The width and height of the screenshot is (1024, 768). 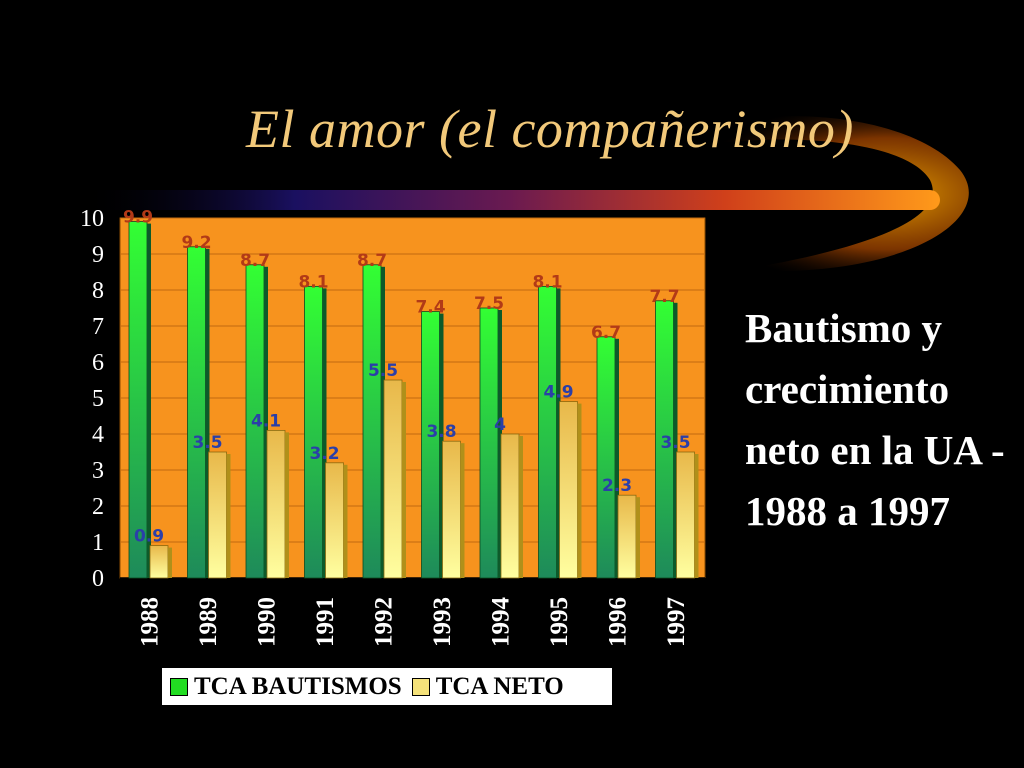 I want to click on x-tick-label: 1996, so click(x=617, y=622).